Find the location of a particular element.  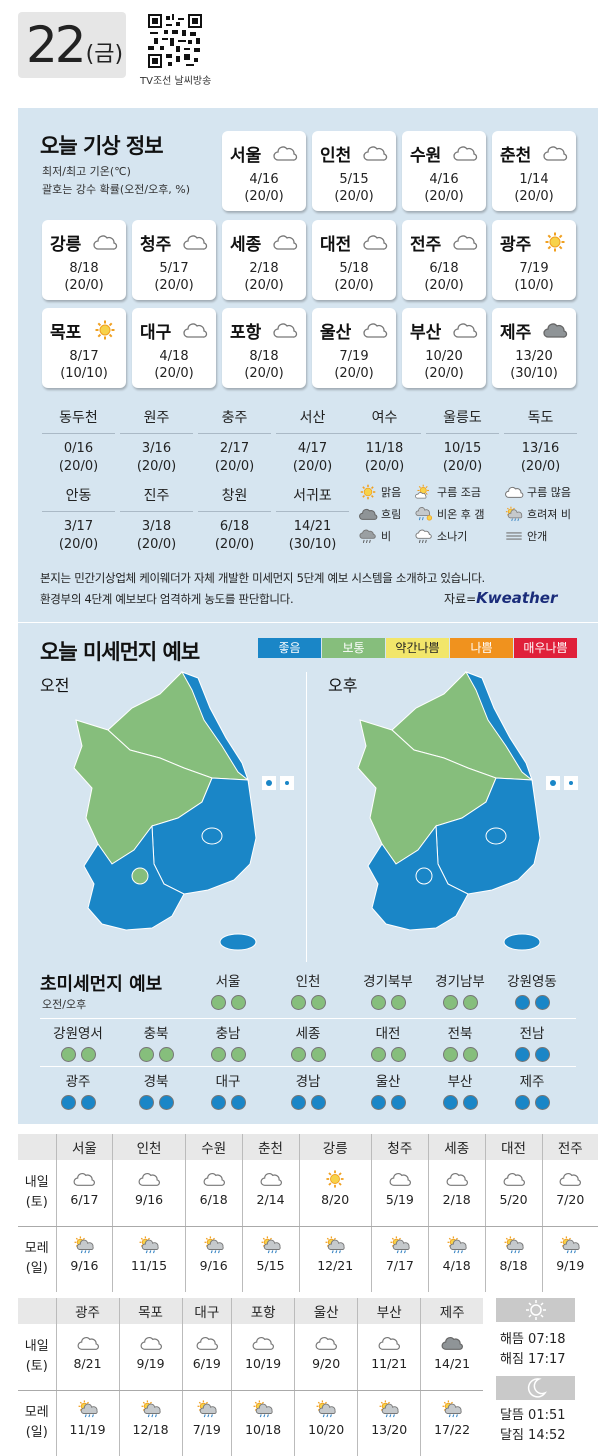

am-label: 오전 is located at coordinates (55, 685).